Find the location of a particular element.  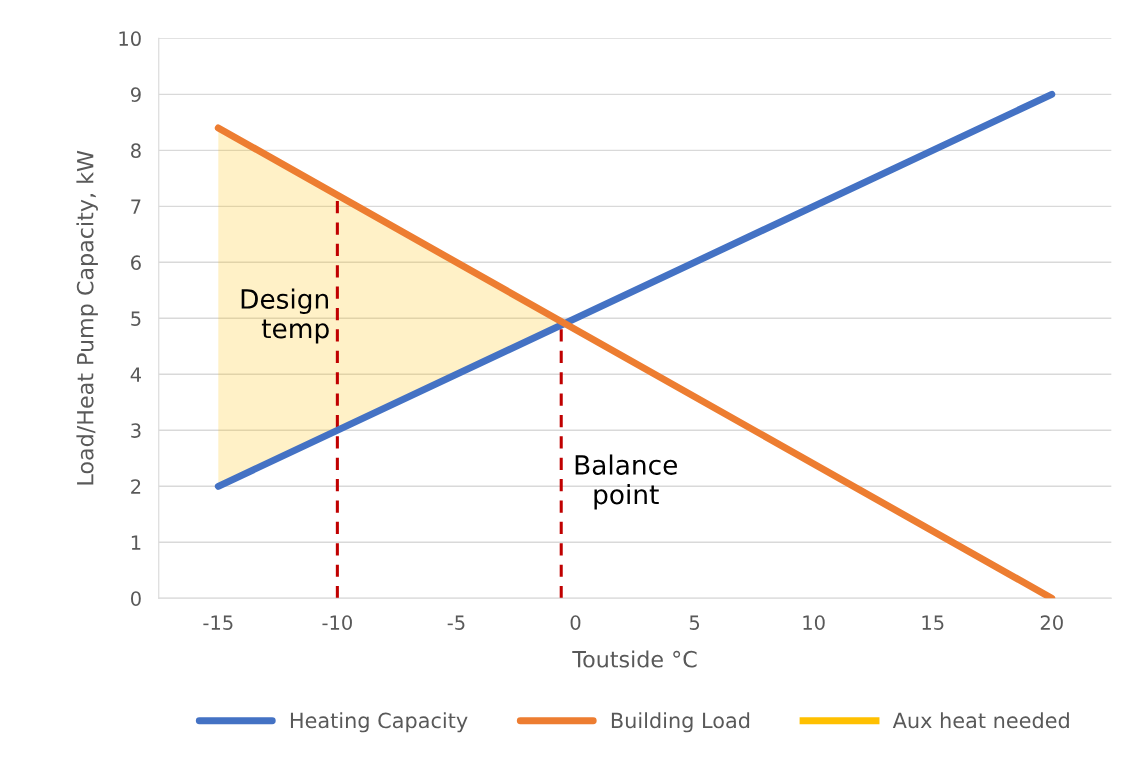

y-tick-label: 6 is located at coordinates (136, 262).